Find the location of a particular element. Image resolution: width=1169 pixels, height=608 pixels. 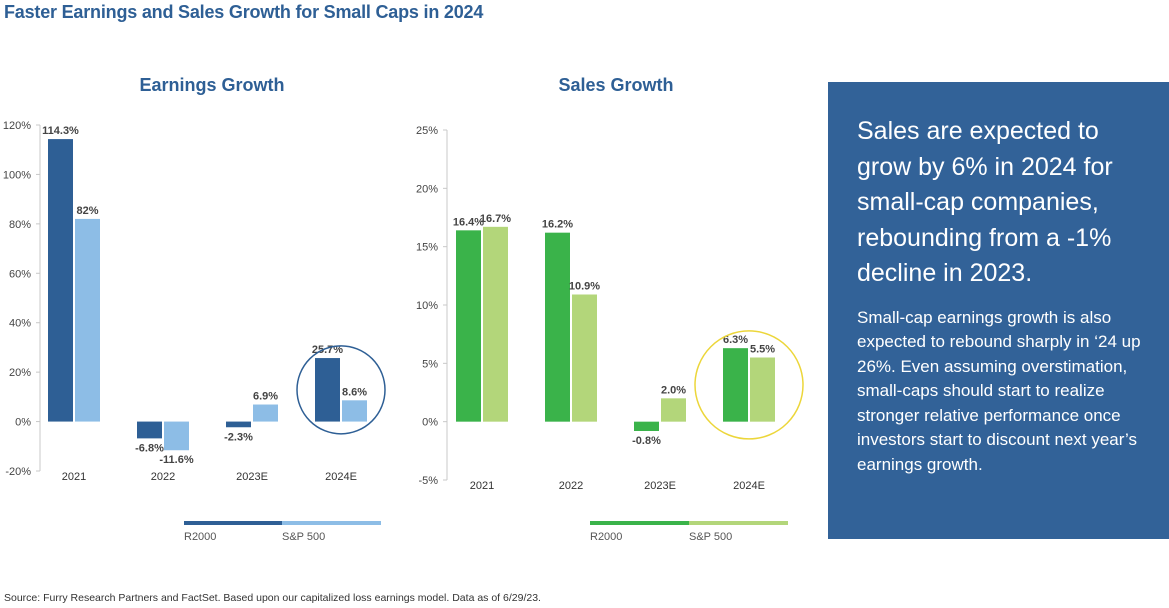

data-label: 10.9% is located at coordinates (584, 287).